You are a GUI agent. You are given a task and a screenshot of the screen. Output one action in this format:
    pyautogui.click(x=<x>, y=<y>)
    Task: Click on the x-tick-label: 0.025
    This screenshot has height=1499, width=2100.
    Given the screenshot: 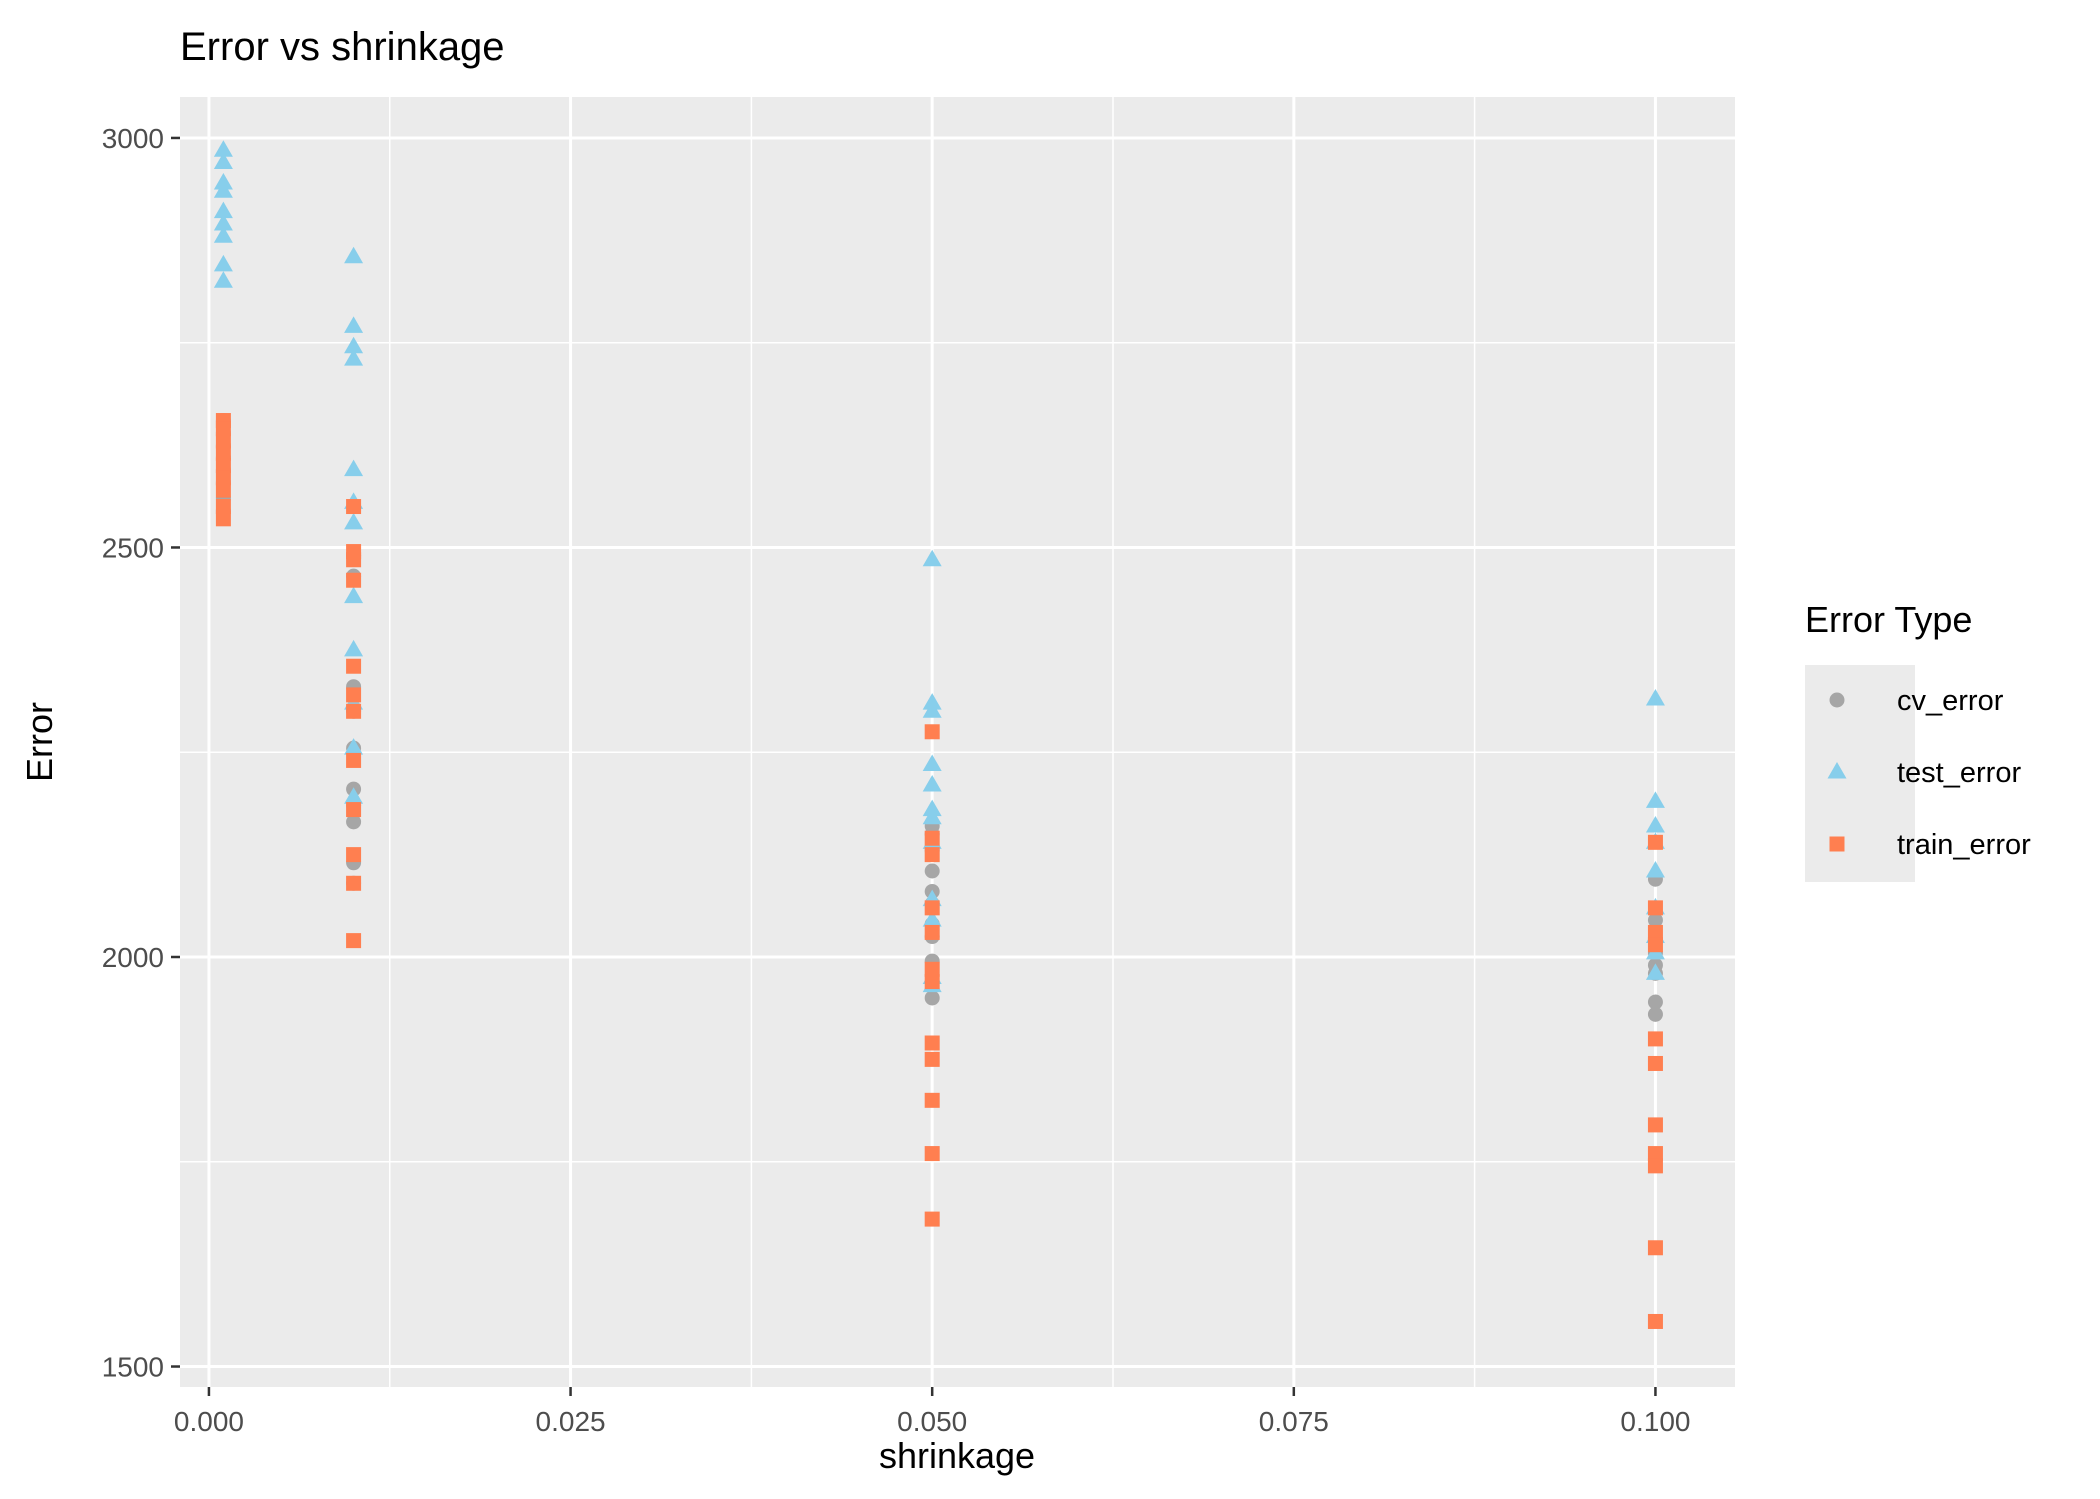 What is the action you would take?
    pyautogui.click(x=571, y=1421)
    